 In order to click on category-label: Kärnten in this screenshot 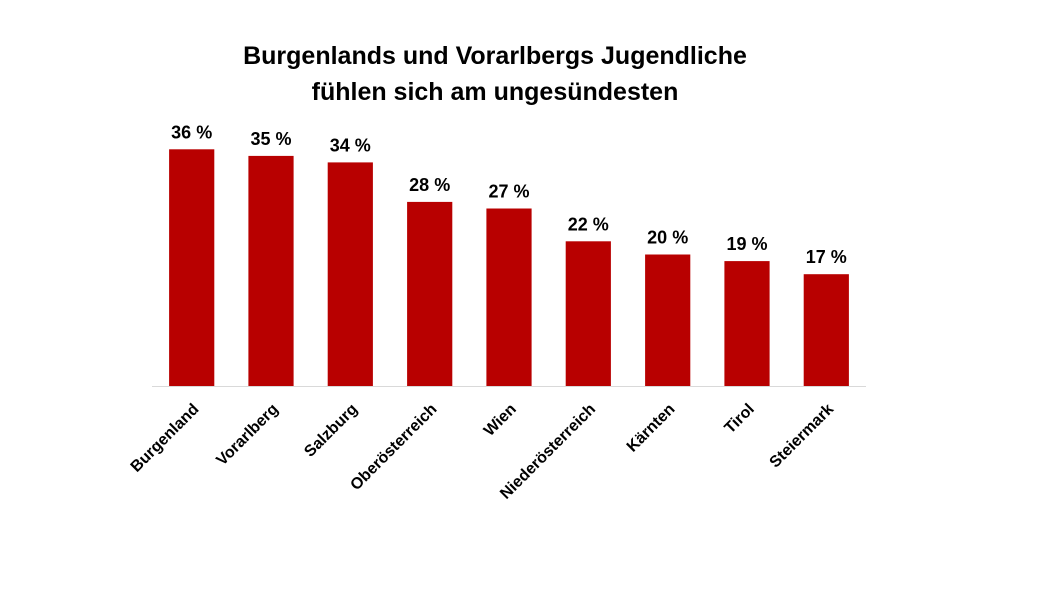, I will do `click(651, 428)`.